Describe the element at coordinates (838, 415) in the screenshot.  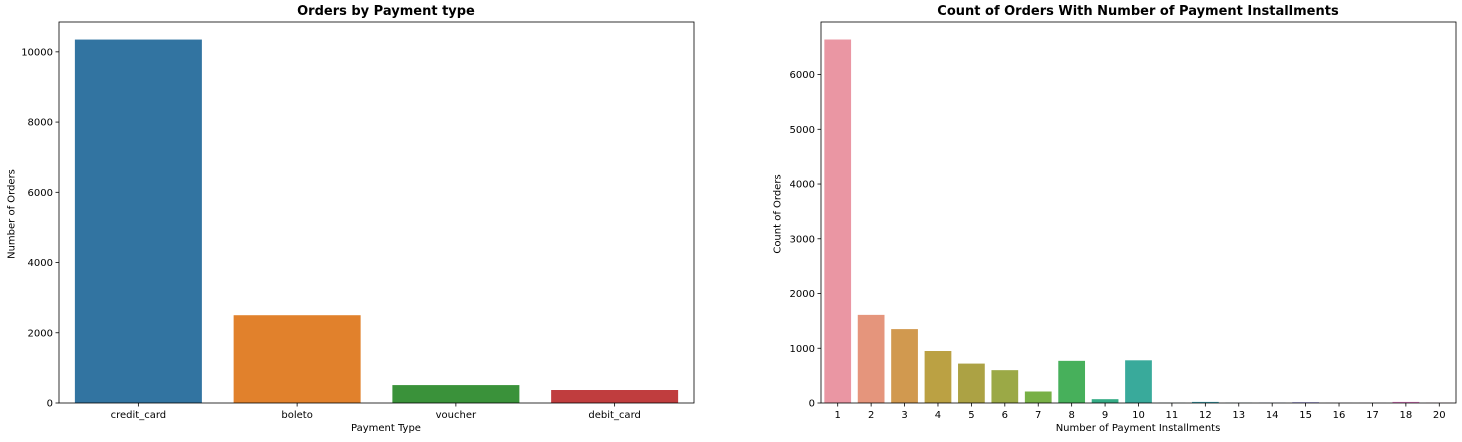
I see `x-tick-label: 1` at that location.